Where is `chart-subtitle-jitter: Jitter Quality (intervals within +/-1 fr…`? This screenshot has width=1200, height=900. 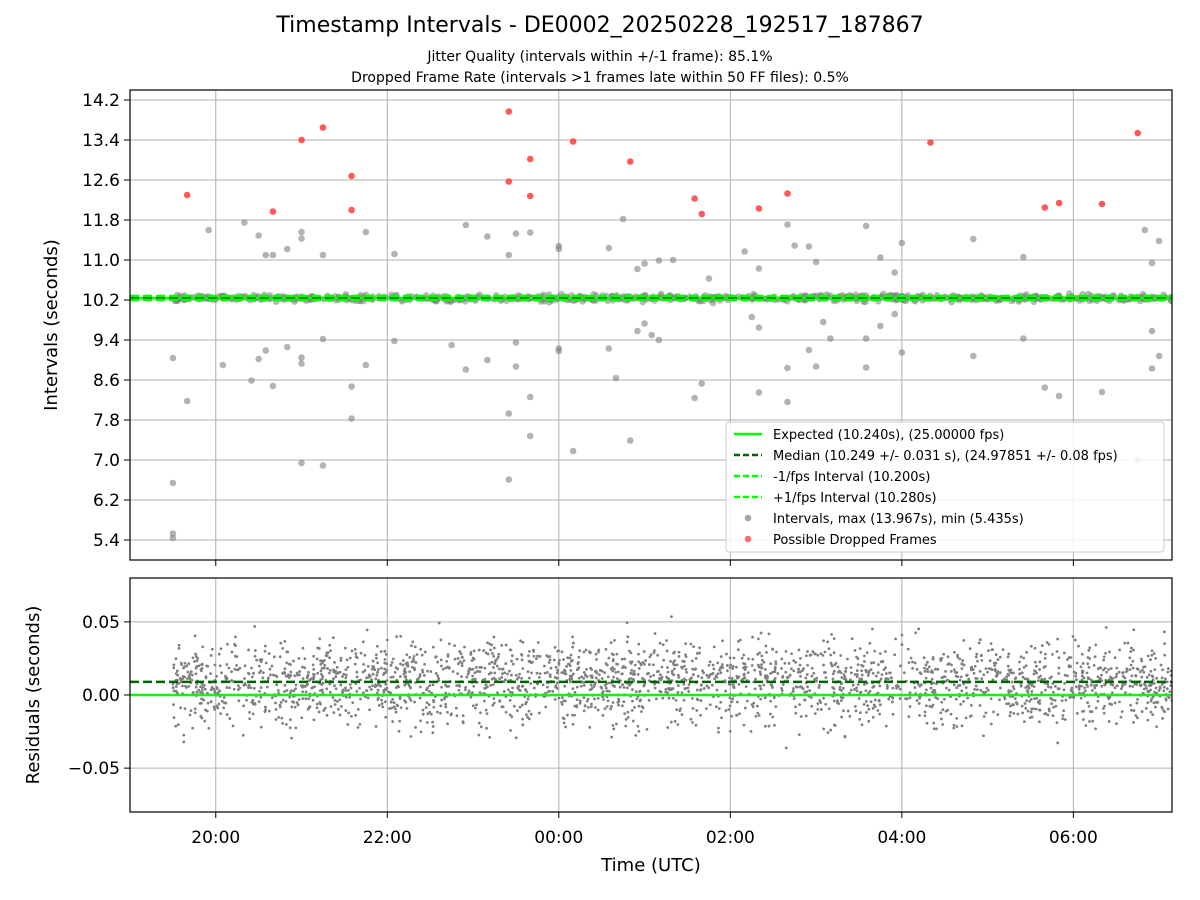
chart-subtitle-jitter: Jitter Quality (intervals within +/-1 fr… is located at coordinates (600, 57).